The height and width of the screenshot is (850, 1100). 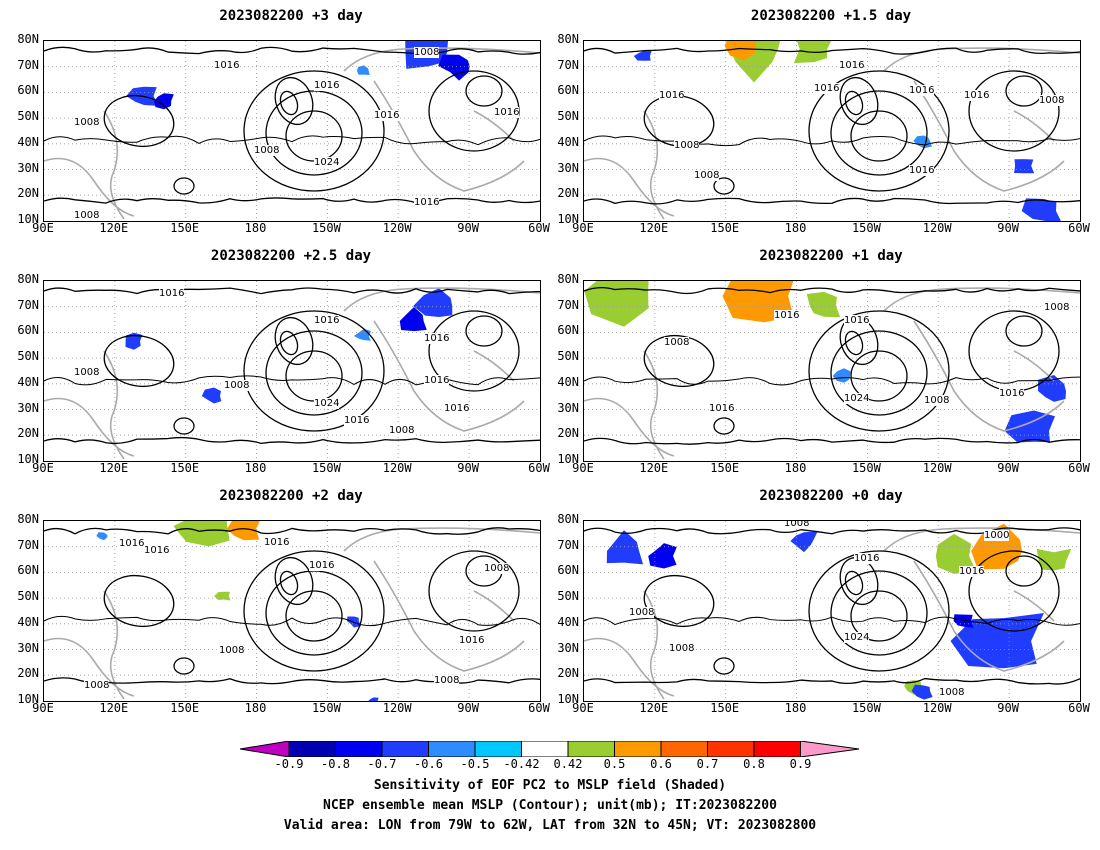 What do you see at coordinates (475, 764) in the screenshot?
I see `colorbar-tick-label: -0.5` at bounding box center [475, 764].